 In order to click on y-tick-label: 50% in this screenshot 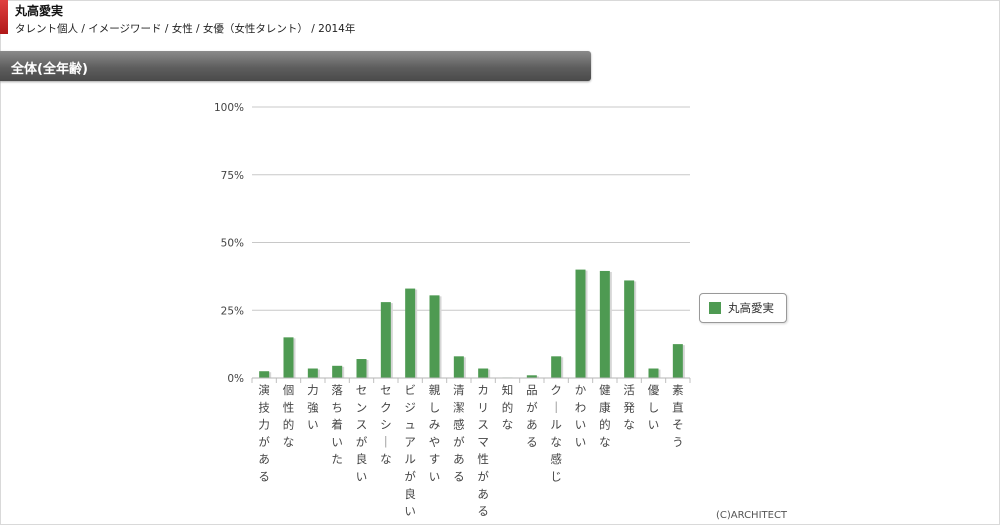, I will do `click(232, 244)`.